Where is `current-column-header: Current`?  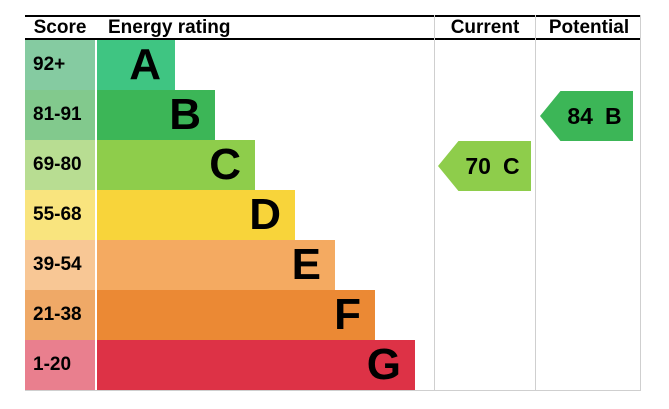 current-column-header: Current is located at coordinates (485, 27).